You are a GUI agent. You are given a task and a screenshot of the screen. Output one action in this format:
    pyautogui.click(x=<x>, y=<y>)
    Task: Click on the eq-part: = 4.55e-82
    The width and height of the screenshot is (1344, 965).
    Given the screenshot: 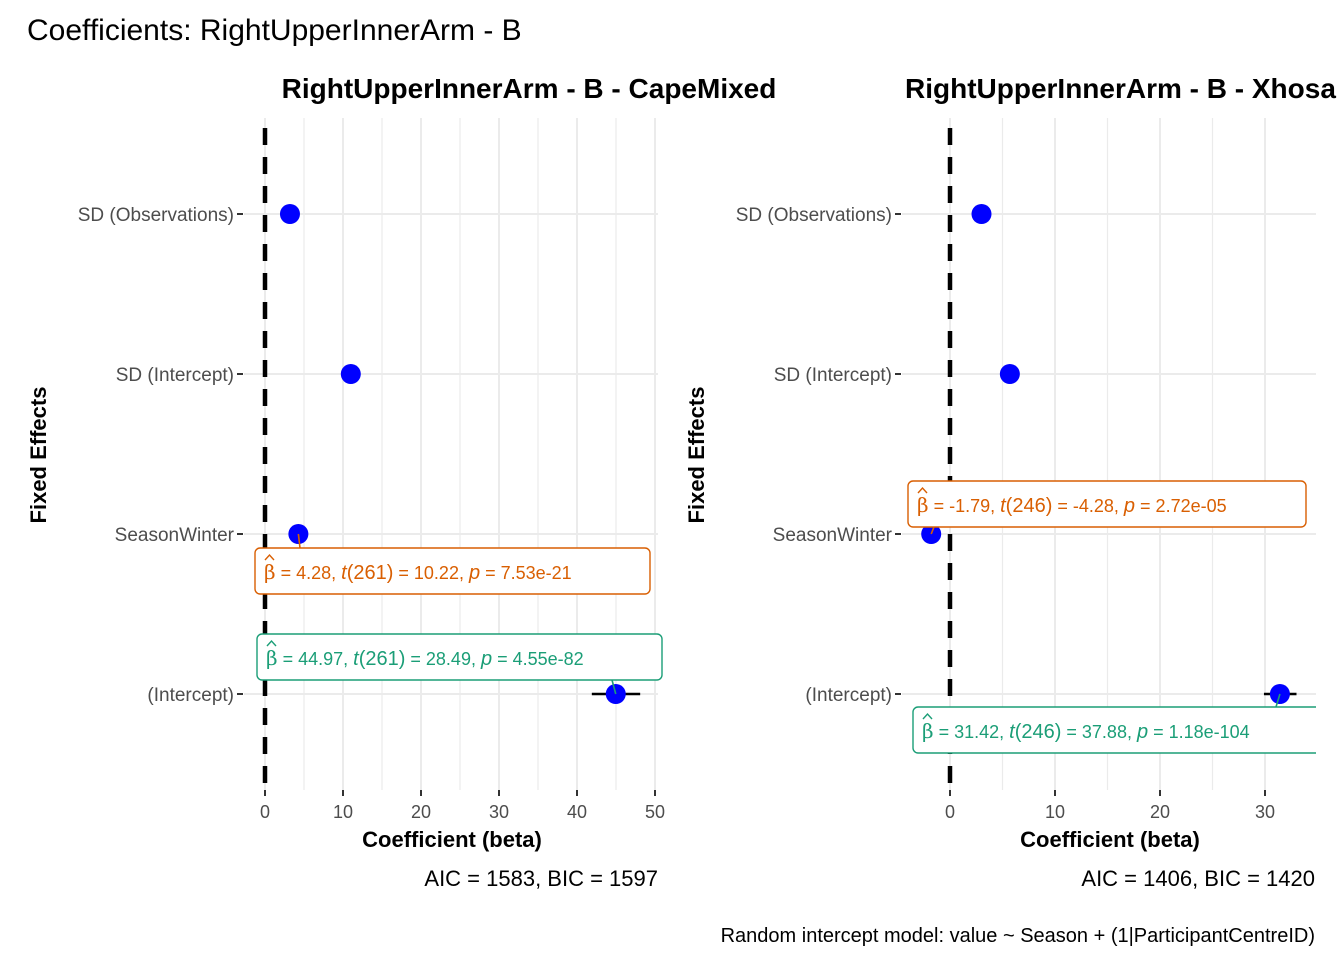 What is the action you would take?
    pyautogui.click(x=538, y=659)
    